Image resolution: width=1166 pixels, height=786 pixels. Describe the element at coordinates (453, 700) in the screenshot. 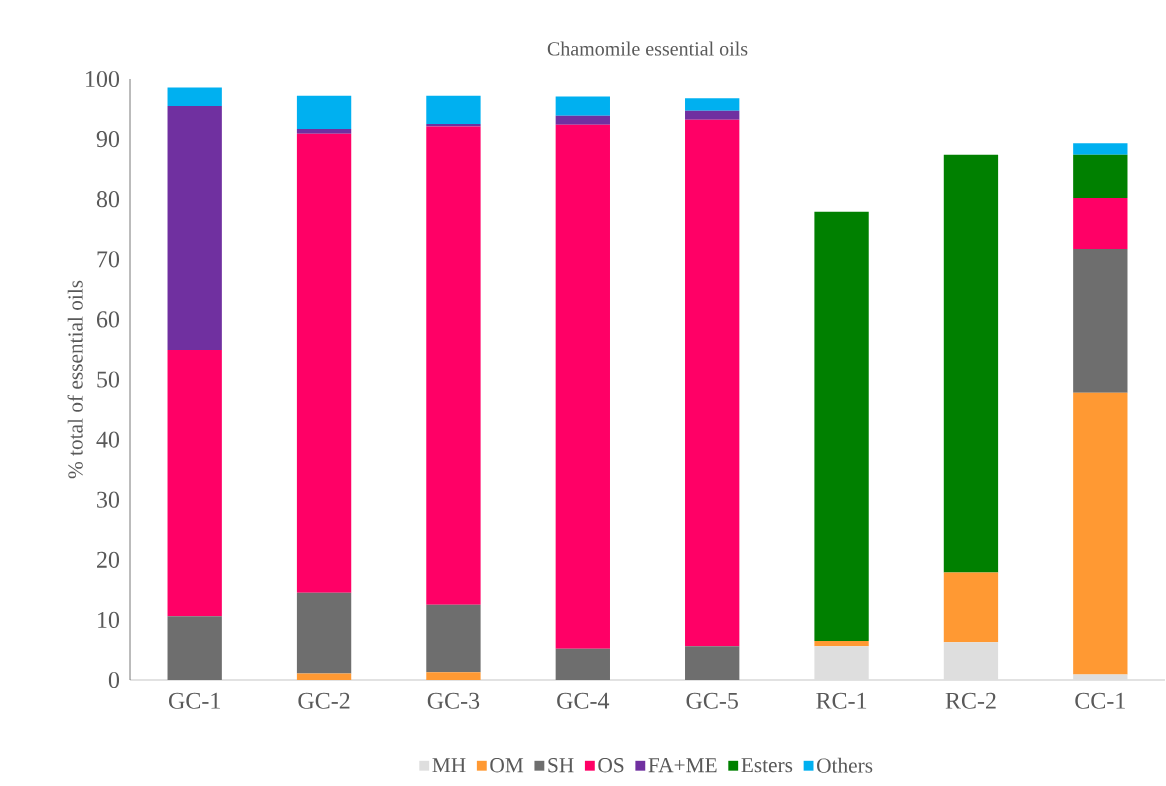

I see `x-tick-label: GC-3` at that location.